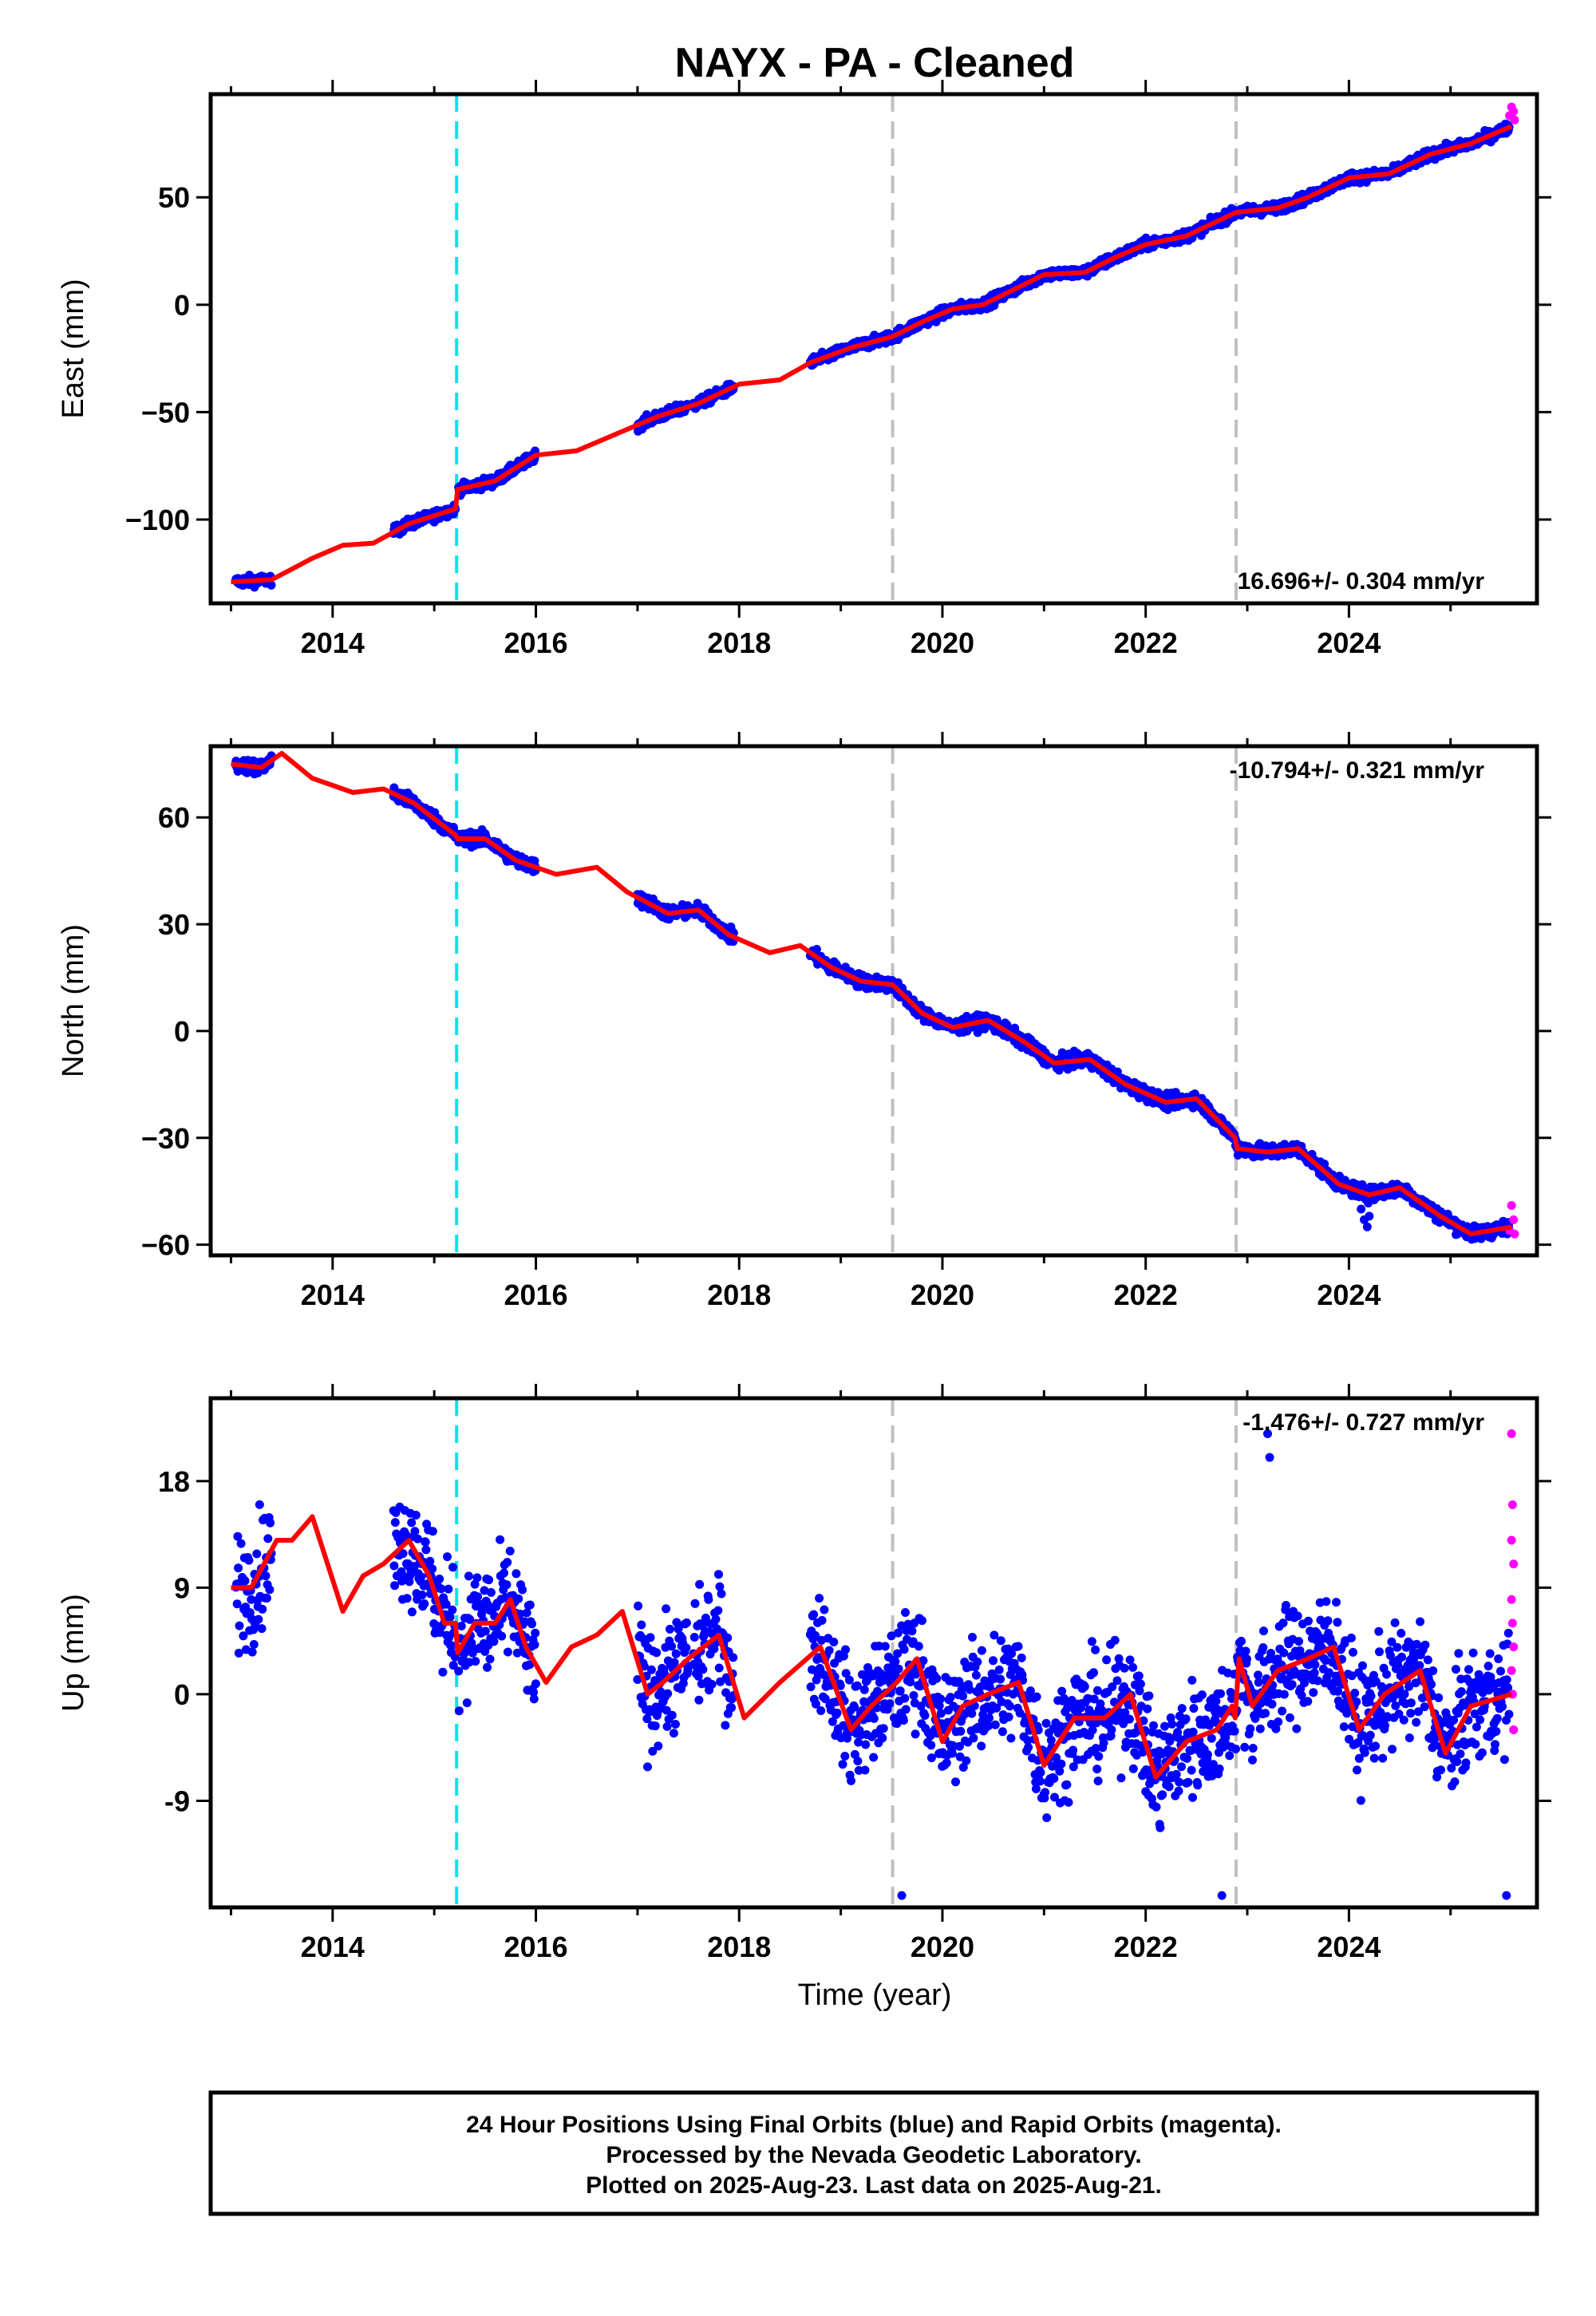 This screenshot has width=1596, height=2316. Describe the element at coordinates (174, 817) in the screenshot. I see `y-tick-label: 60` at that location.